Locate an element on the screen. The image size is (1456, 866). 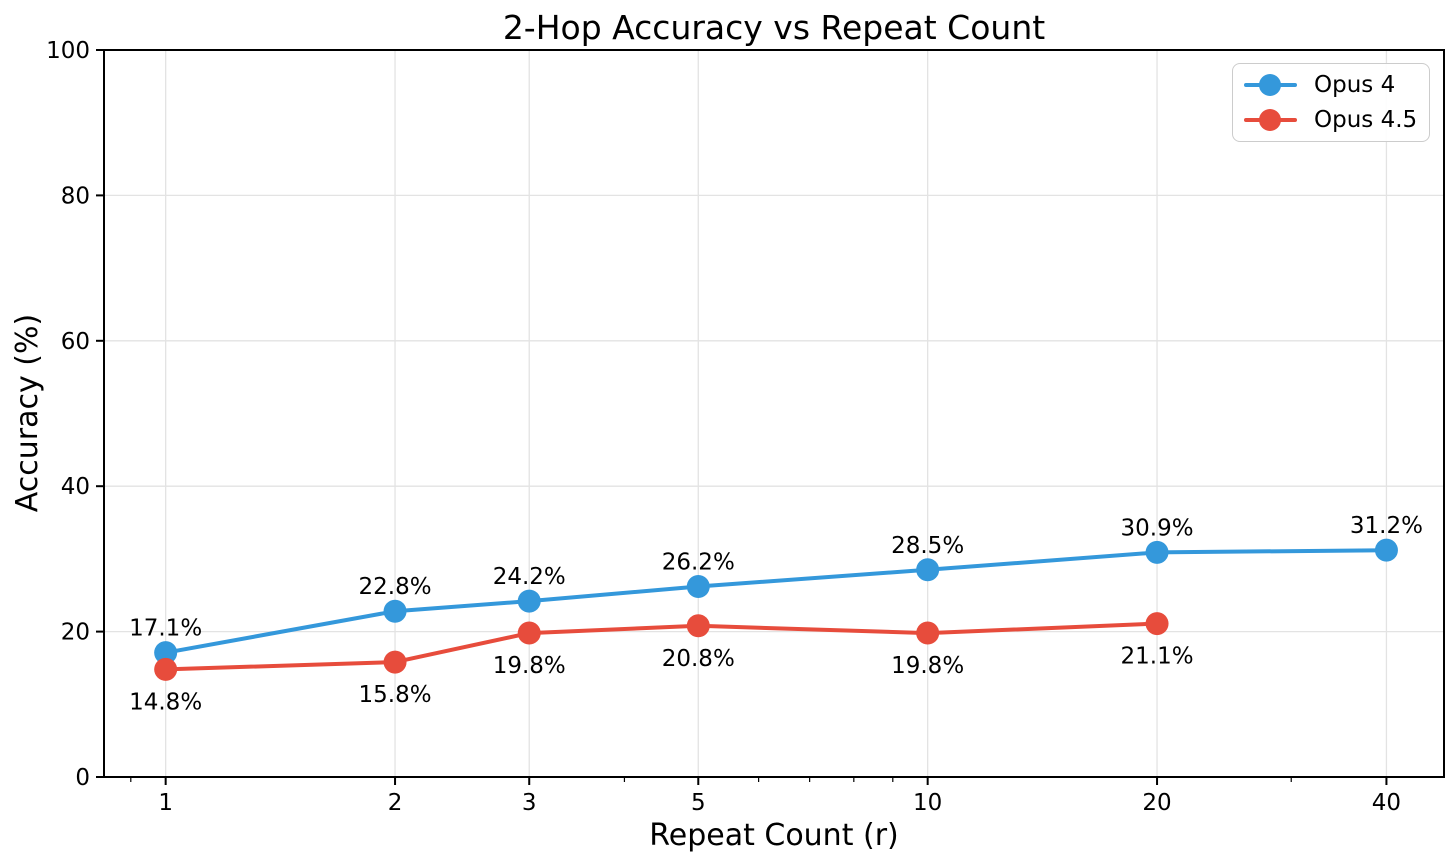
x-tick-label: 5 is located at coordinates (698, 803).